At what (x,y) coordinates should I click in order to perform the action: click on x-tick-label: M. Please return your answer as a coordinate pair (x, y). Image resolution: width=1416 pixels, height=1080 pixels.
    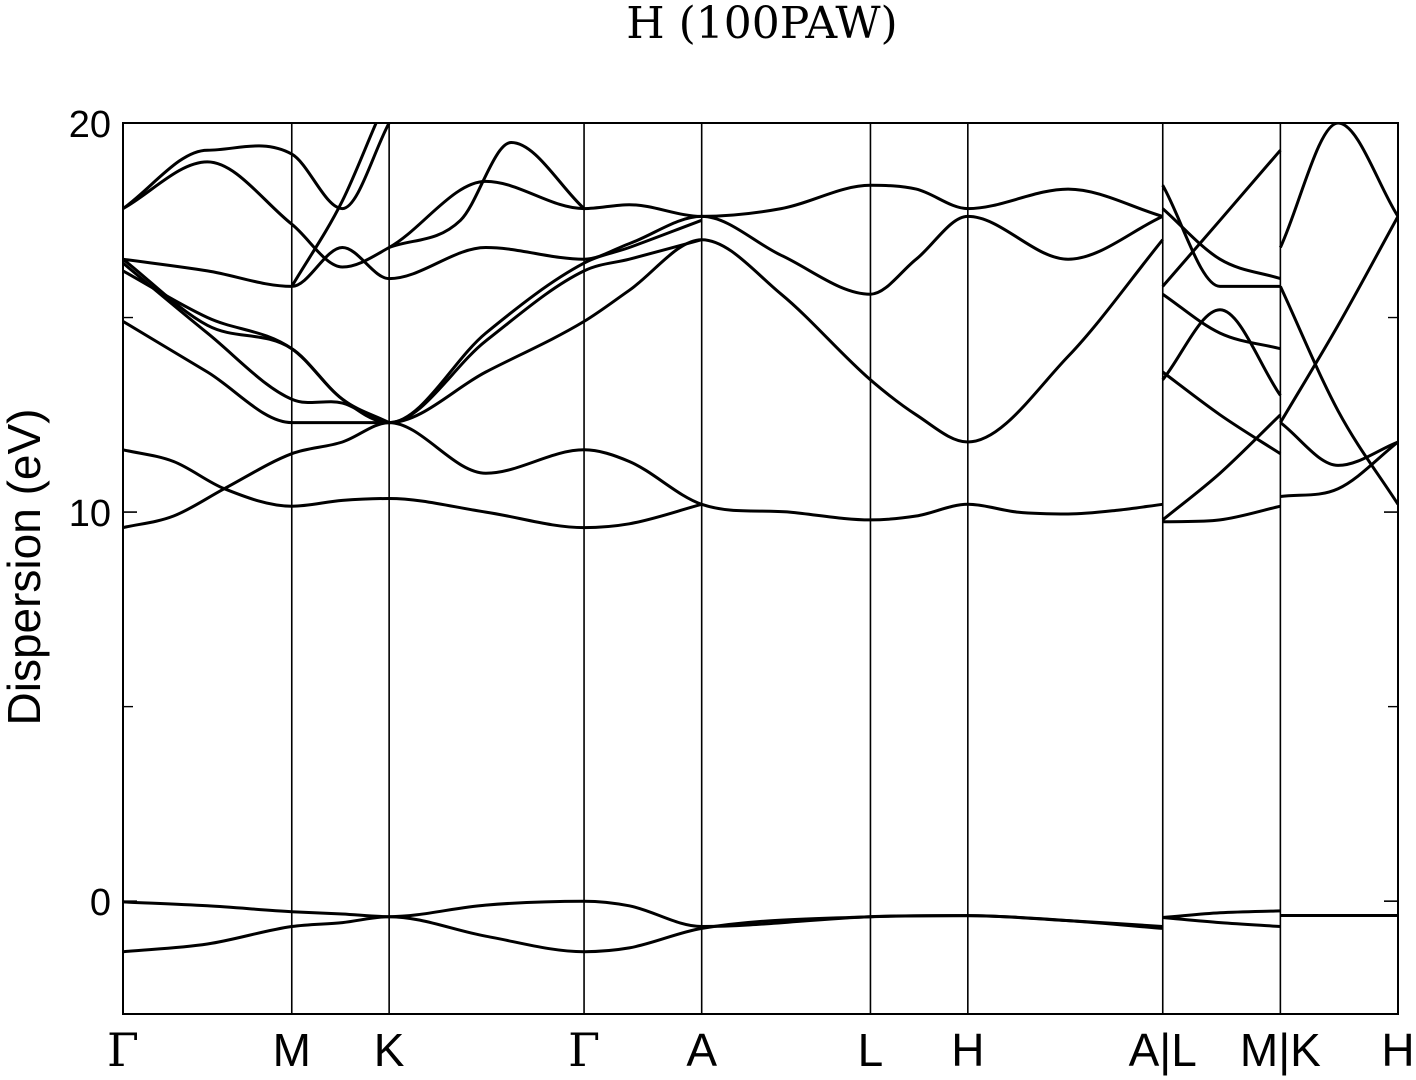
    Looking at the image, I should click on (292, 1050).